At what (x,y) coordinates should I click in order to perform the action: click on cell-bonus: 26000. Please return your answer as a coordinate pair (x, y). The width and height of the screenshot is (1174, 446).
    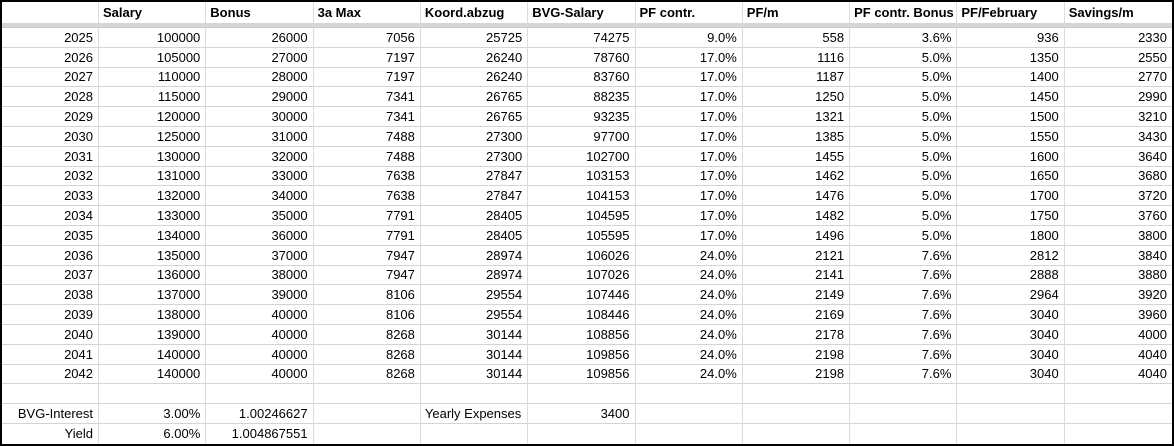
    Looking at the image, I should click on (260, 38).